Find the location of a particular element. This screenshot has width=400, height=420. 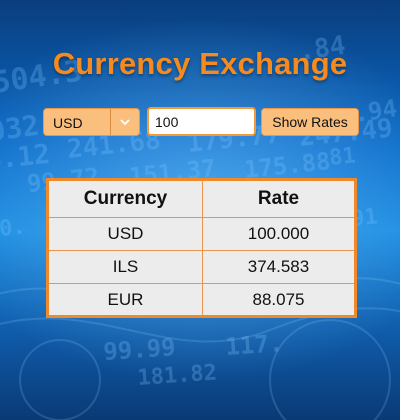

table-row: ILS 374.583 is located at coordinates (201, 267).